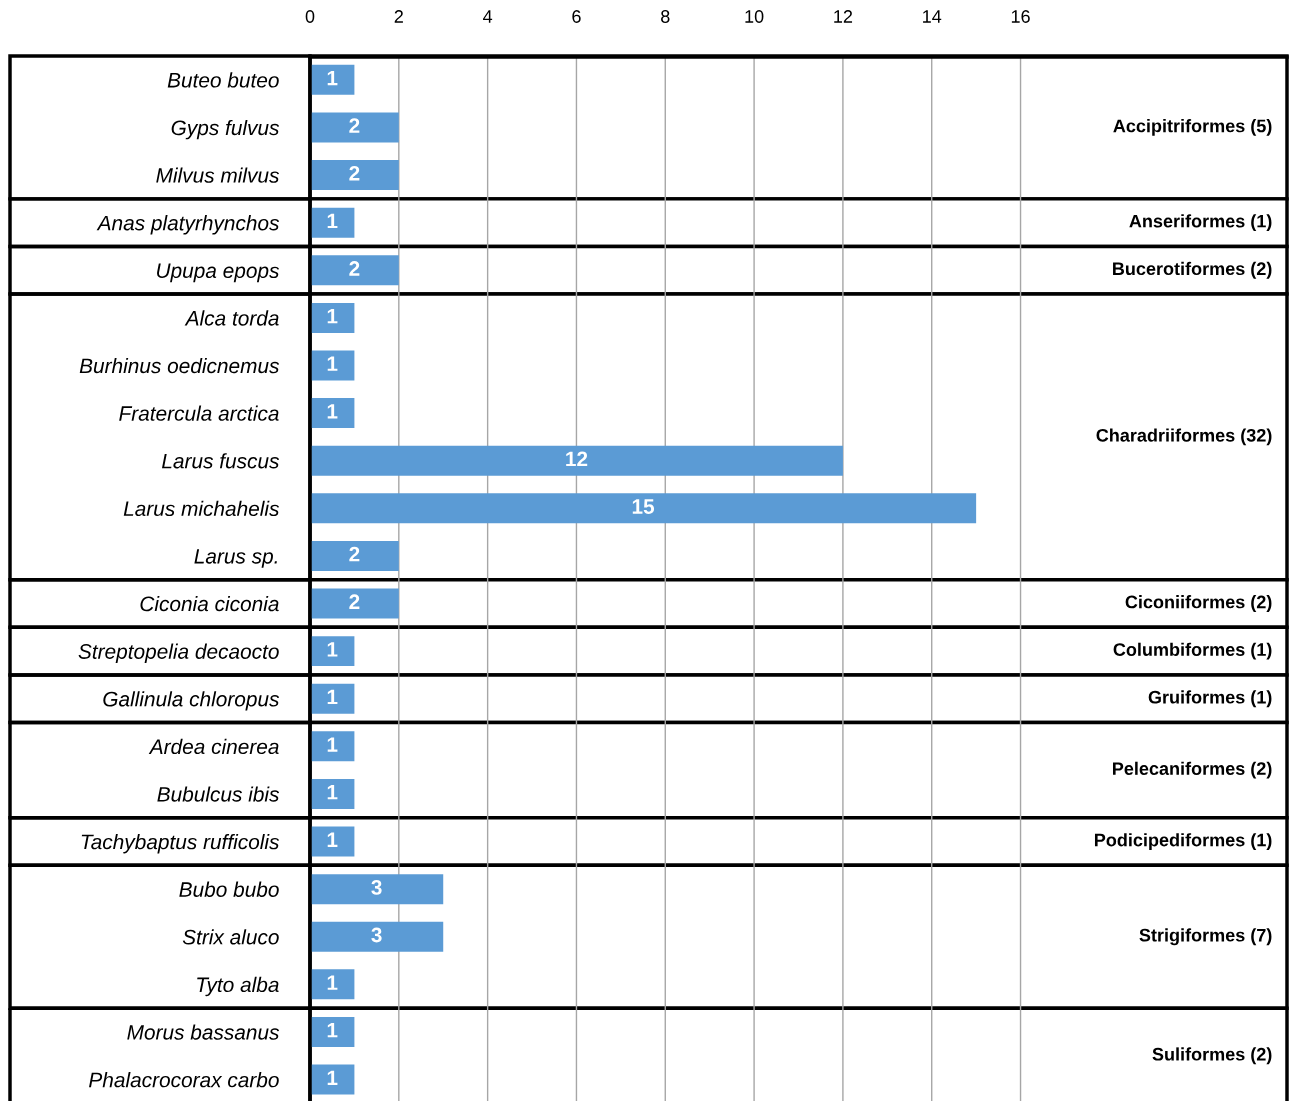 This screenshot has height=1101, width=1294. What do you see at coordinates (1192, 770) in the screenshot?
I see `band-label: Pelecaniformes (2)` at bounding box center [1192, 770].